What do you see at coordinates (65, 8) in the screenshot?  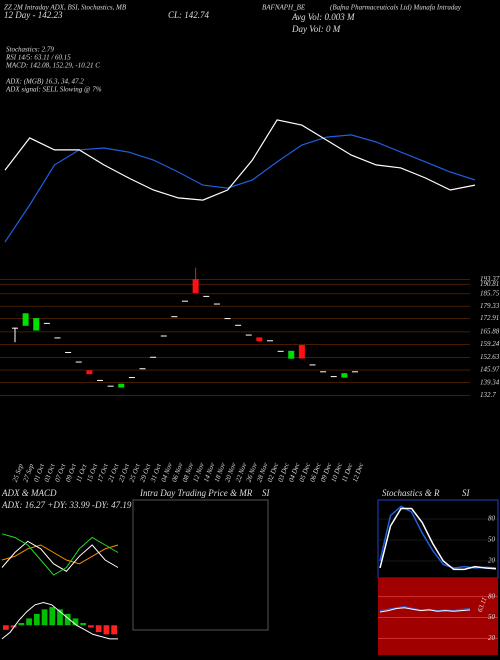 I see `header-line: ZZ 2M Intraday ADX, BSI, Stochastics, MB` at bounding box center [65, 8].